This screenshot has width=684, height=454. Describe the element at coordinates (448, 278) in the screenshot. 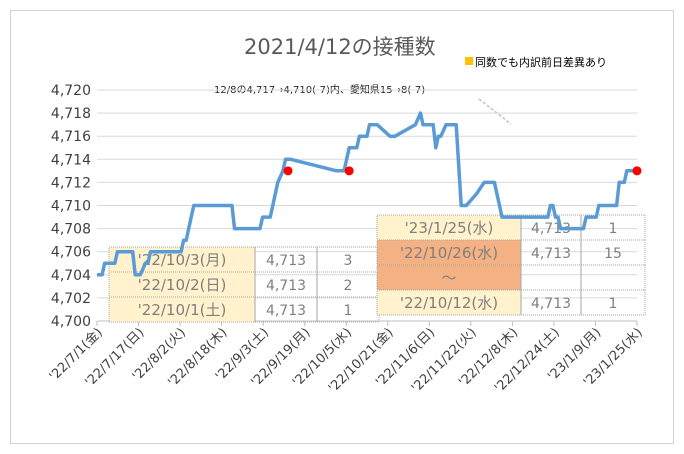

I see `table-cell-text: ～` at that location.